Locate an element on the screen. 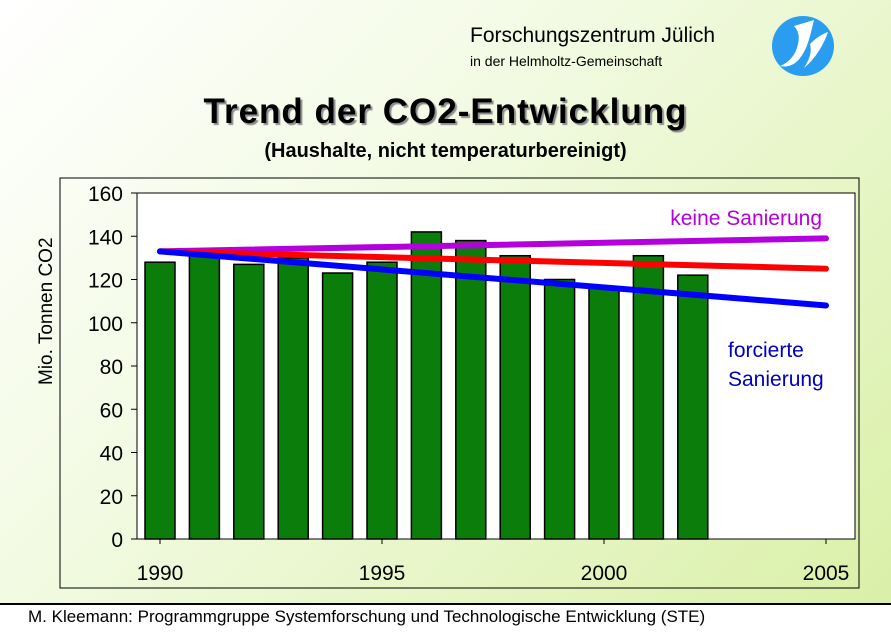 This screenshot has height=632, width=891. footer-bar is located at coordinates (445, 617).